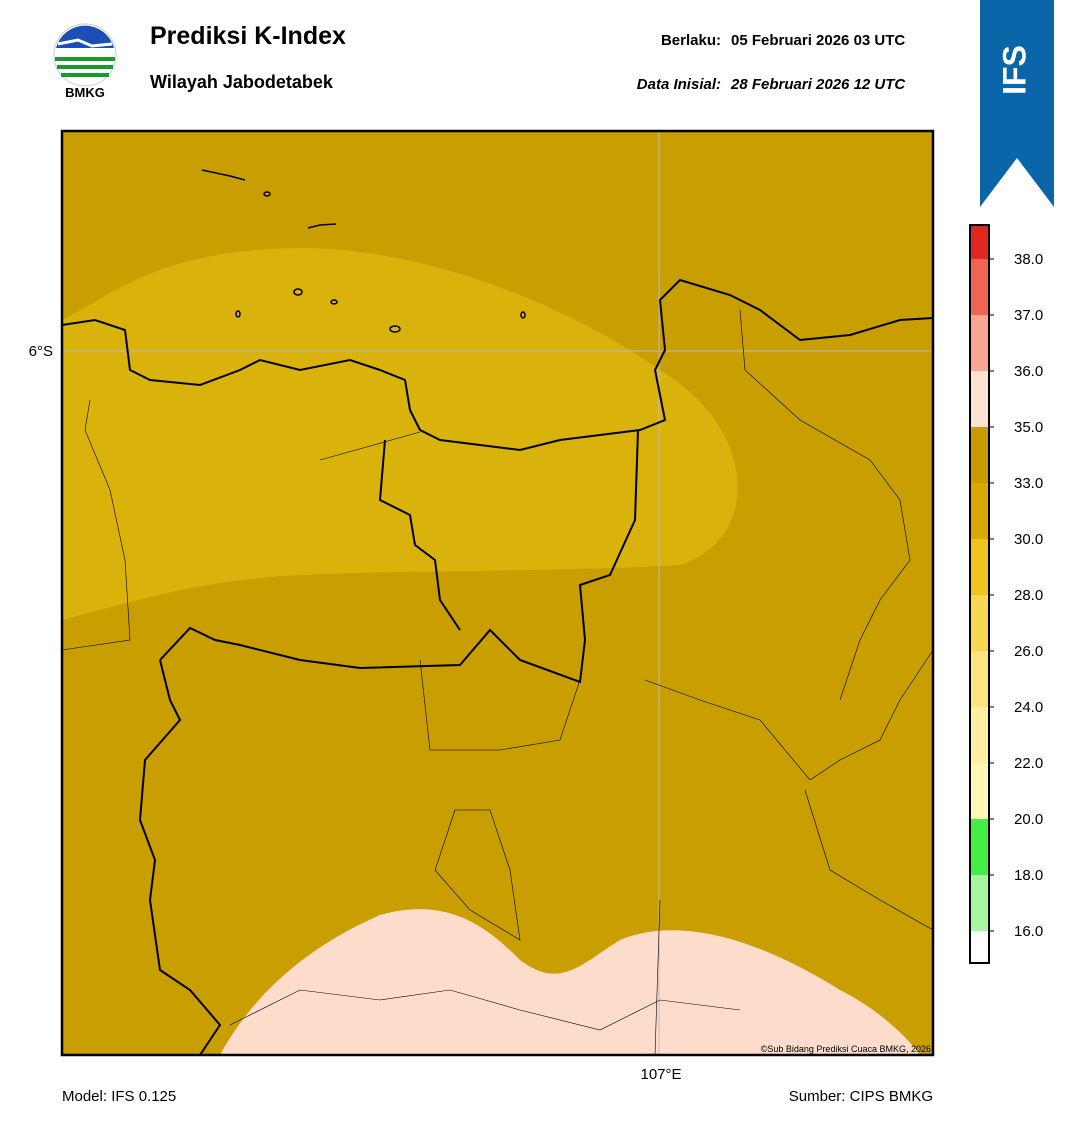  What do you see at coordinates (1028, 427) in the screenshot?
I see `colorbar-tick-label: 35.0` at bounding box center [1028, 427].